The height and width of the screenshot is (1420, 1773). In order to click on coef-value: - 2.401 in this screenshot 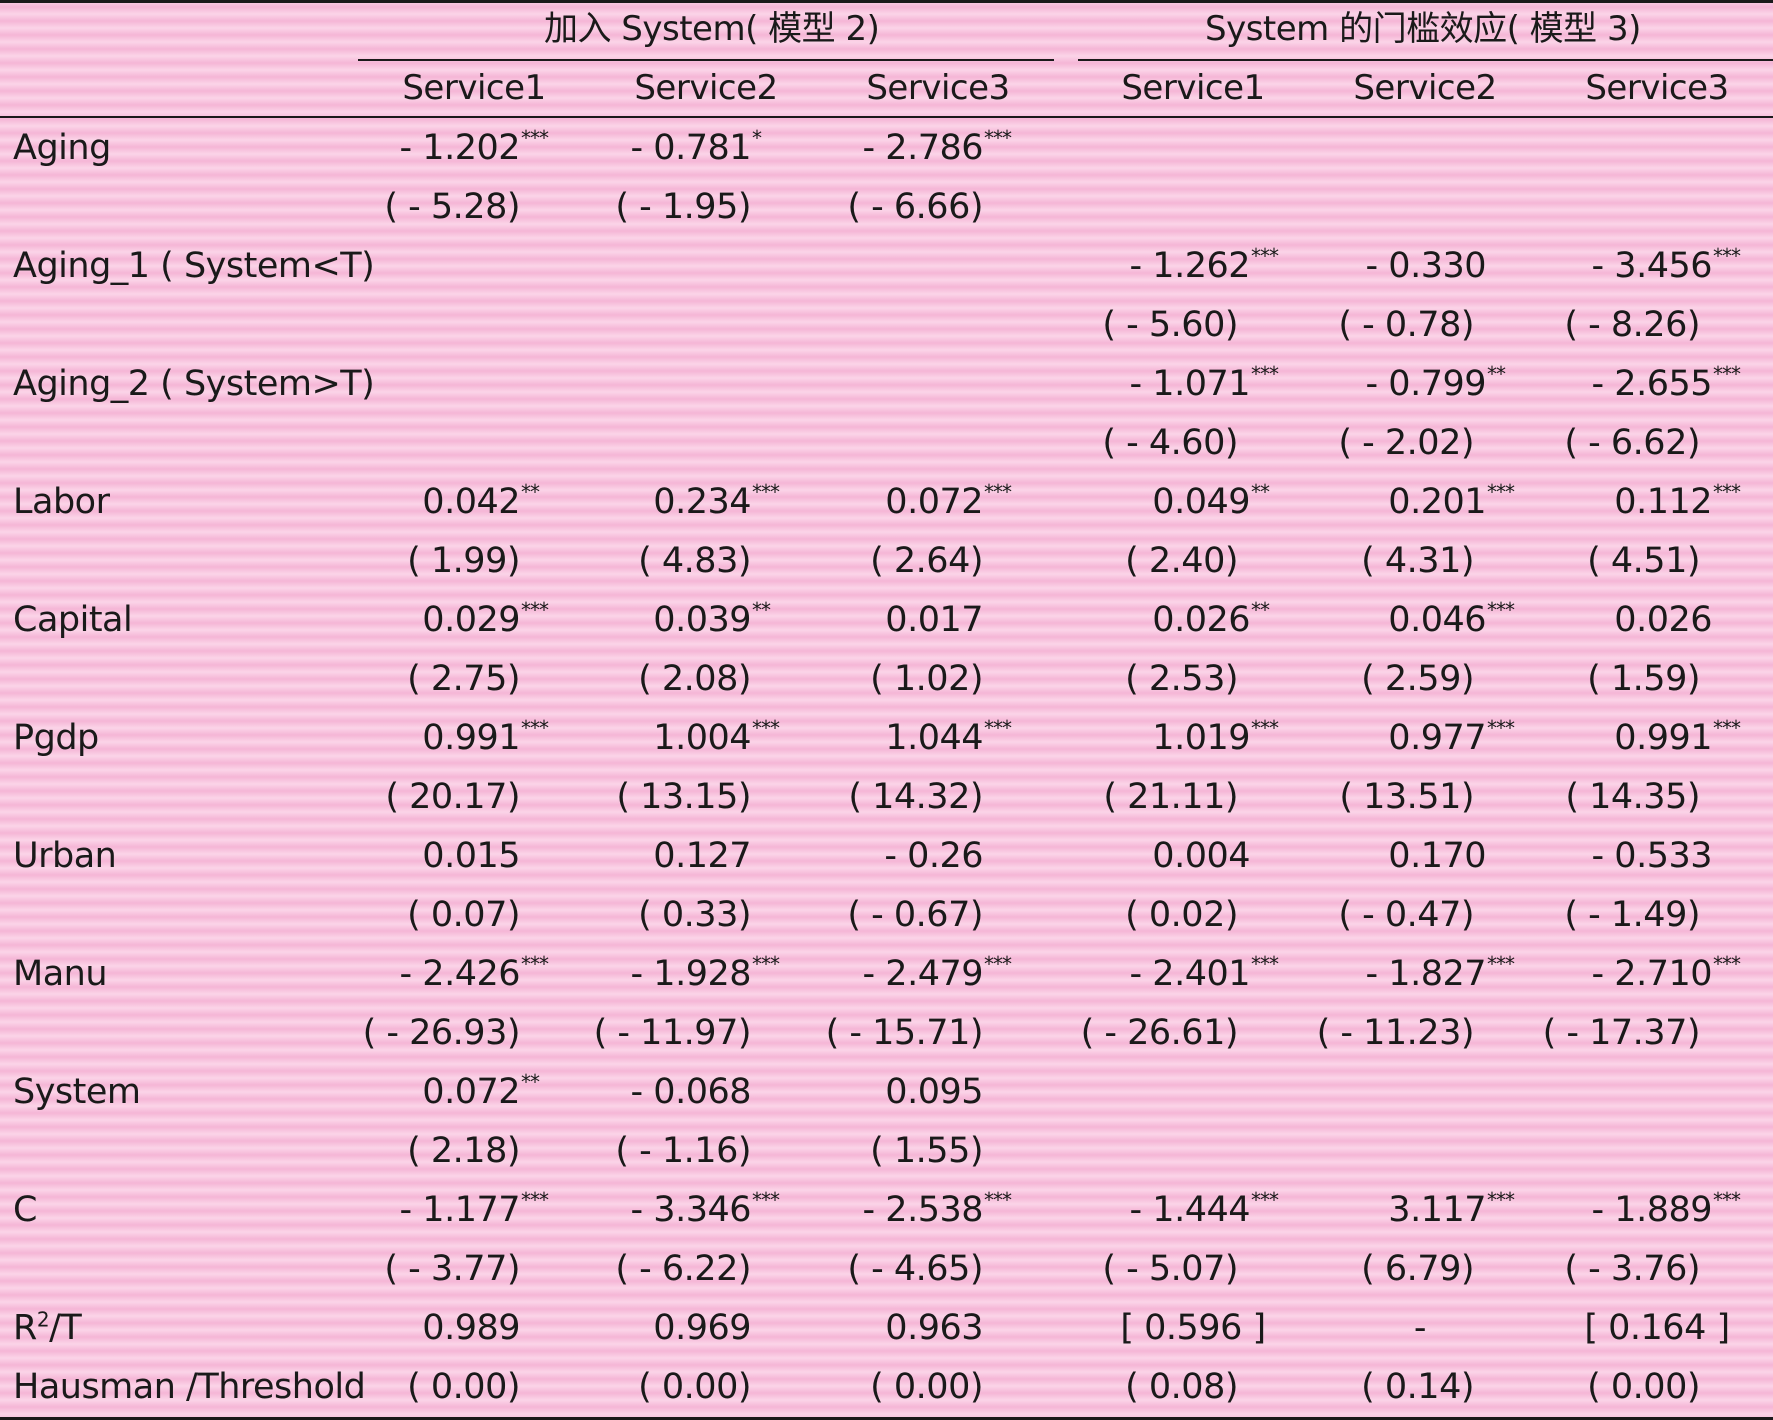, I will do `click(1190, 974)`.